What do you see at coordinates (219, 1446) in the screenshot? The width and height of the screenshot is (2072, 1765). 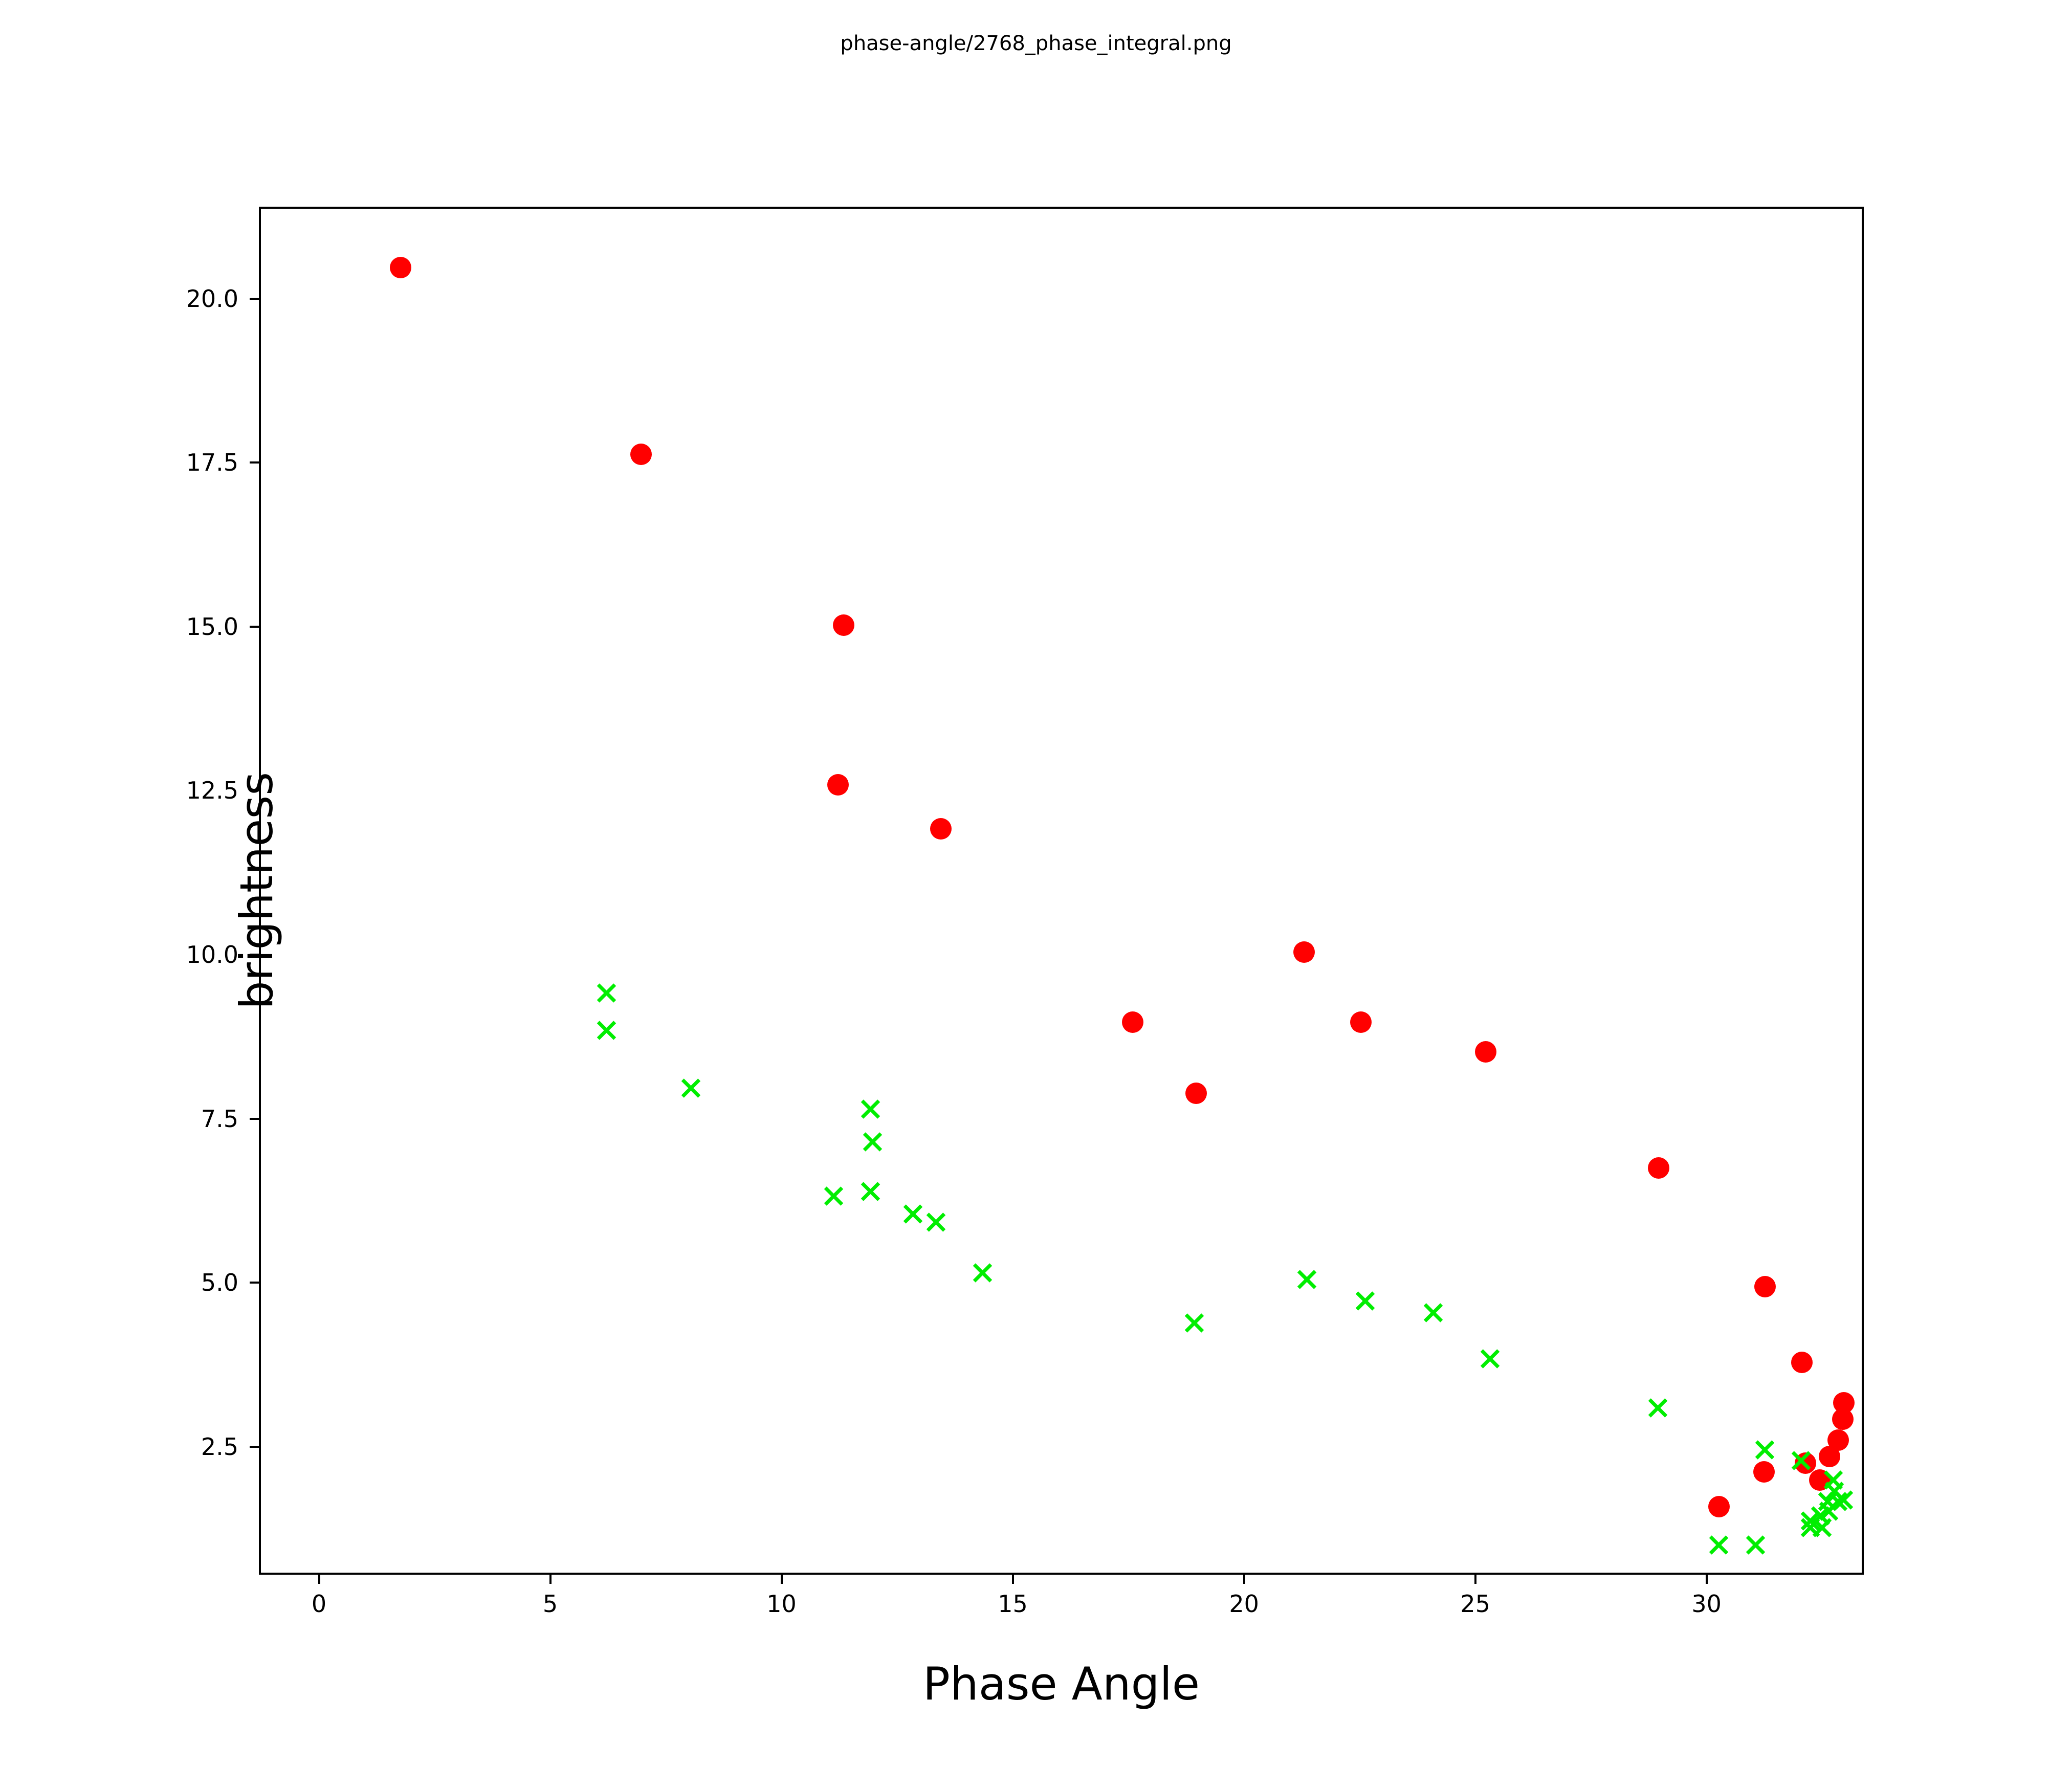 I see `y-axis-tick-label: 2.5` at bounding box center [219, 1446].